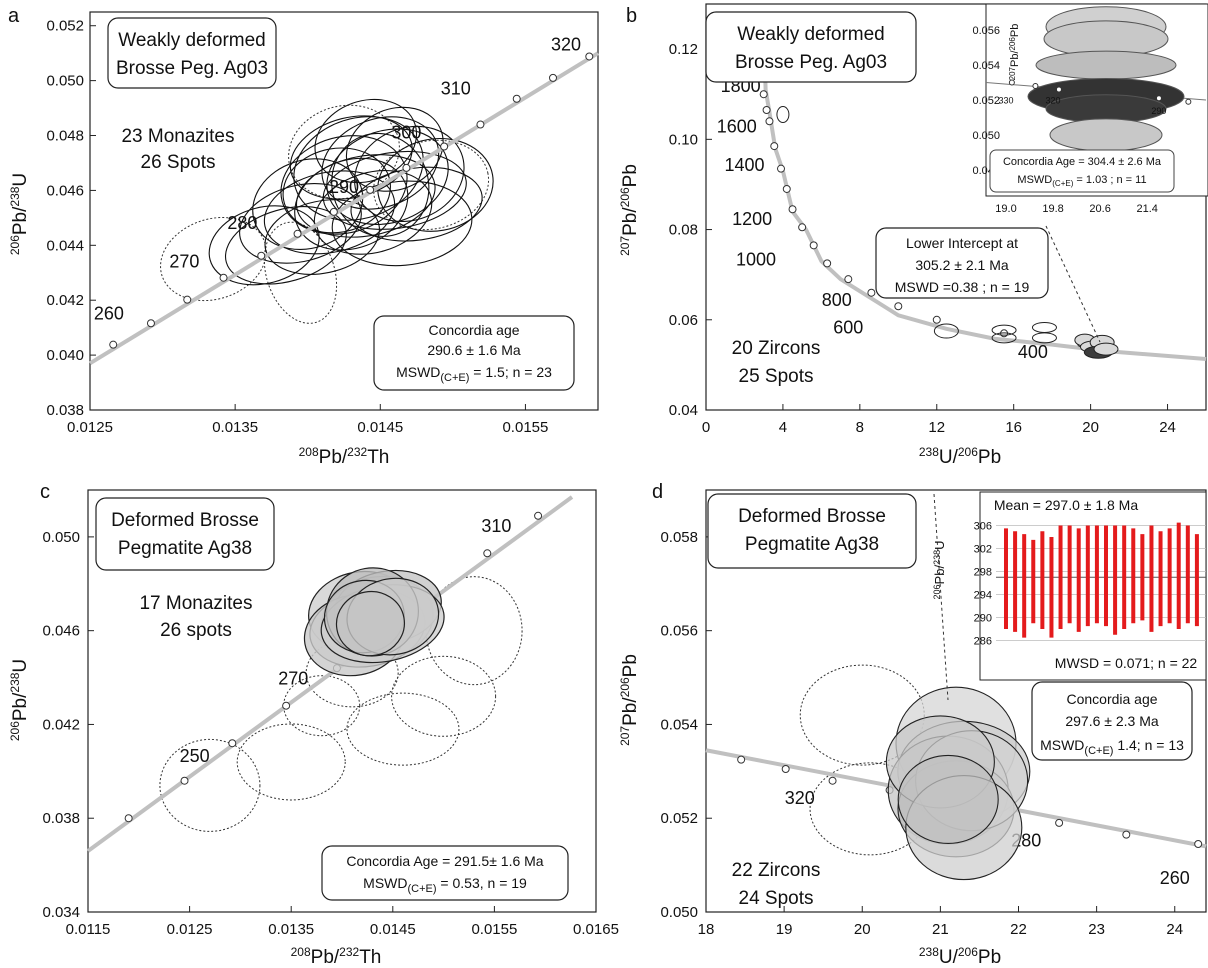  What do you see at coordinates (184, 261) in the screenshot?
I see `concordia-age-label: 270` at bounding box center [184, 261].